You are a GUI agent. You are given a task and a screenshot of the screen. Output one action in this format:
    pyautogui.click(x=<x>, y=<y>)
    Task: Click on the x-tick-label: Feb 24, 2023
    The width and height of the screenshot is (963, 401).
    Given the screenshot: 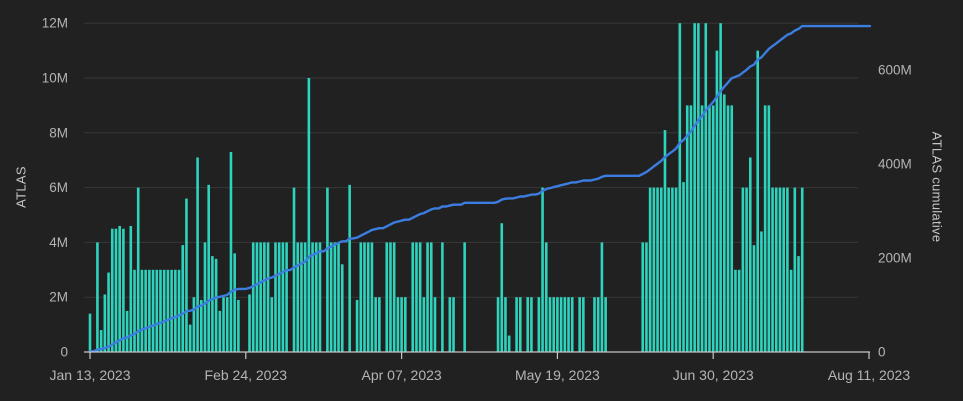 What is the action you would take?
    pyautogui.click(x=246, y=375)
    